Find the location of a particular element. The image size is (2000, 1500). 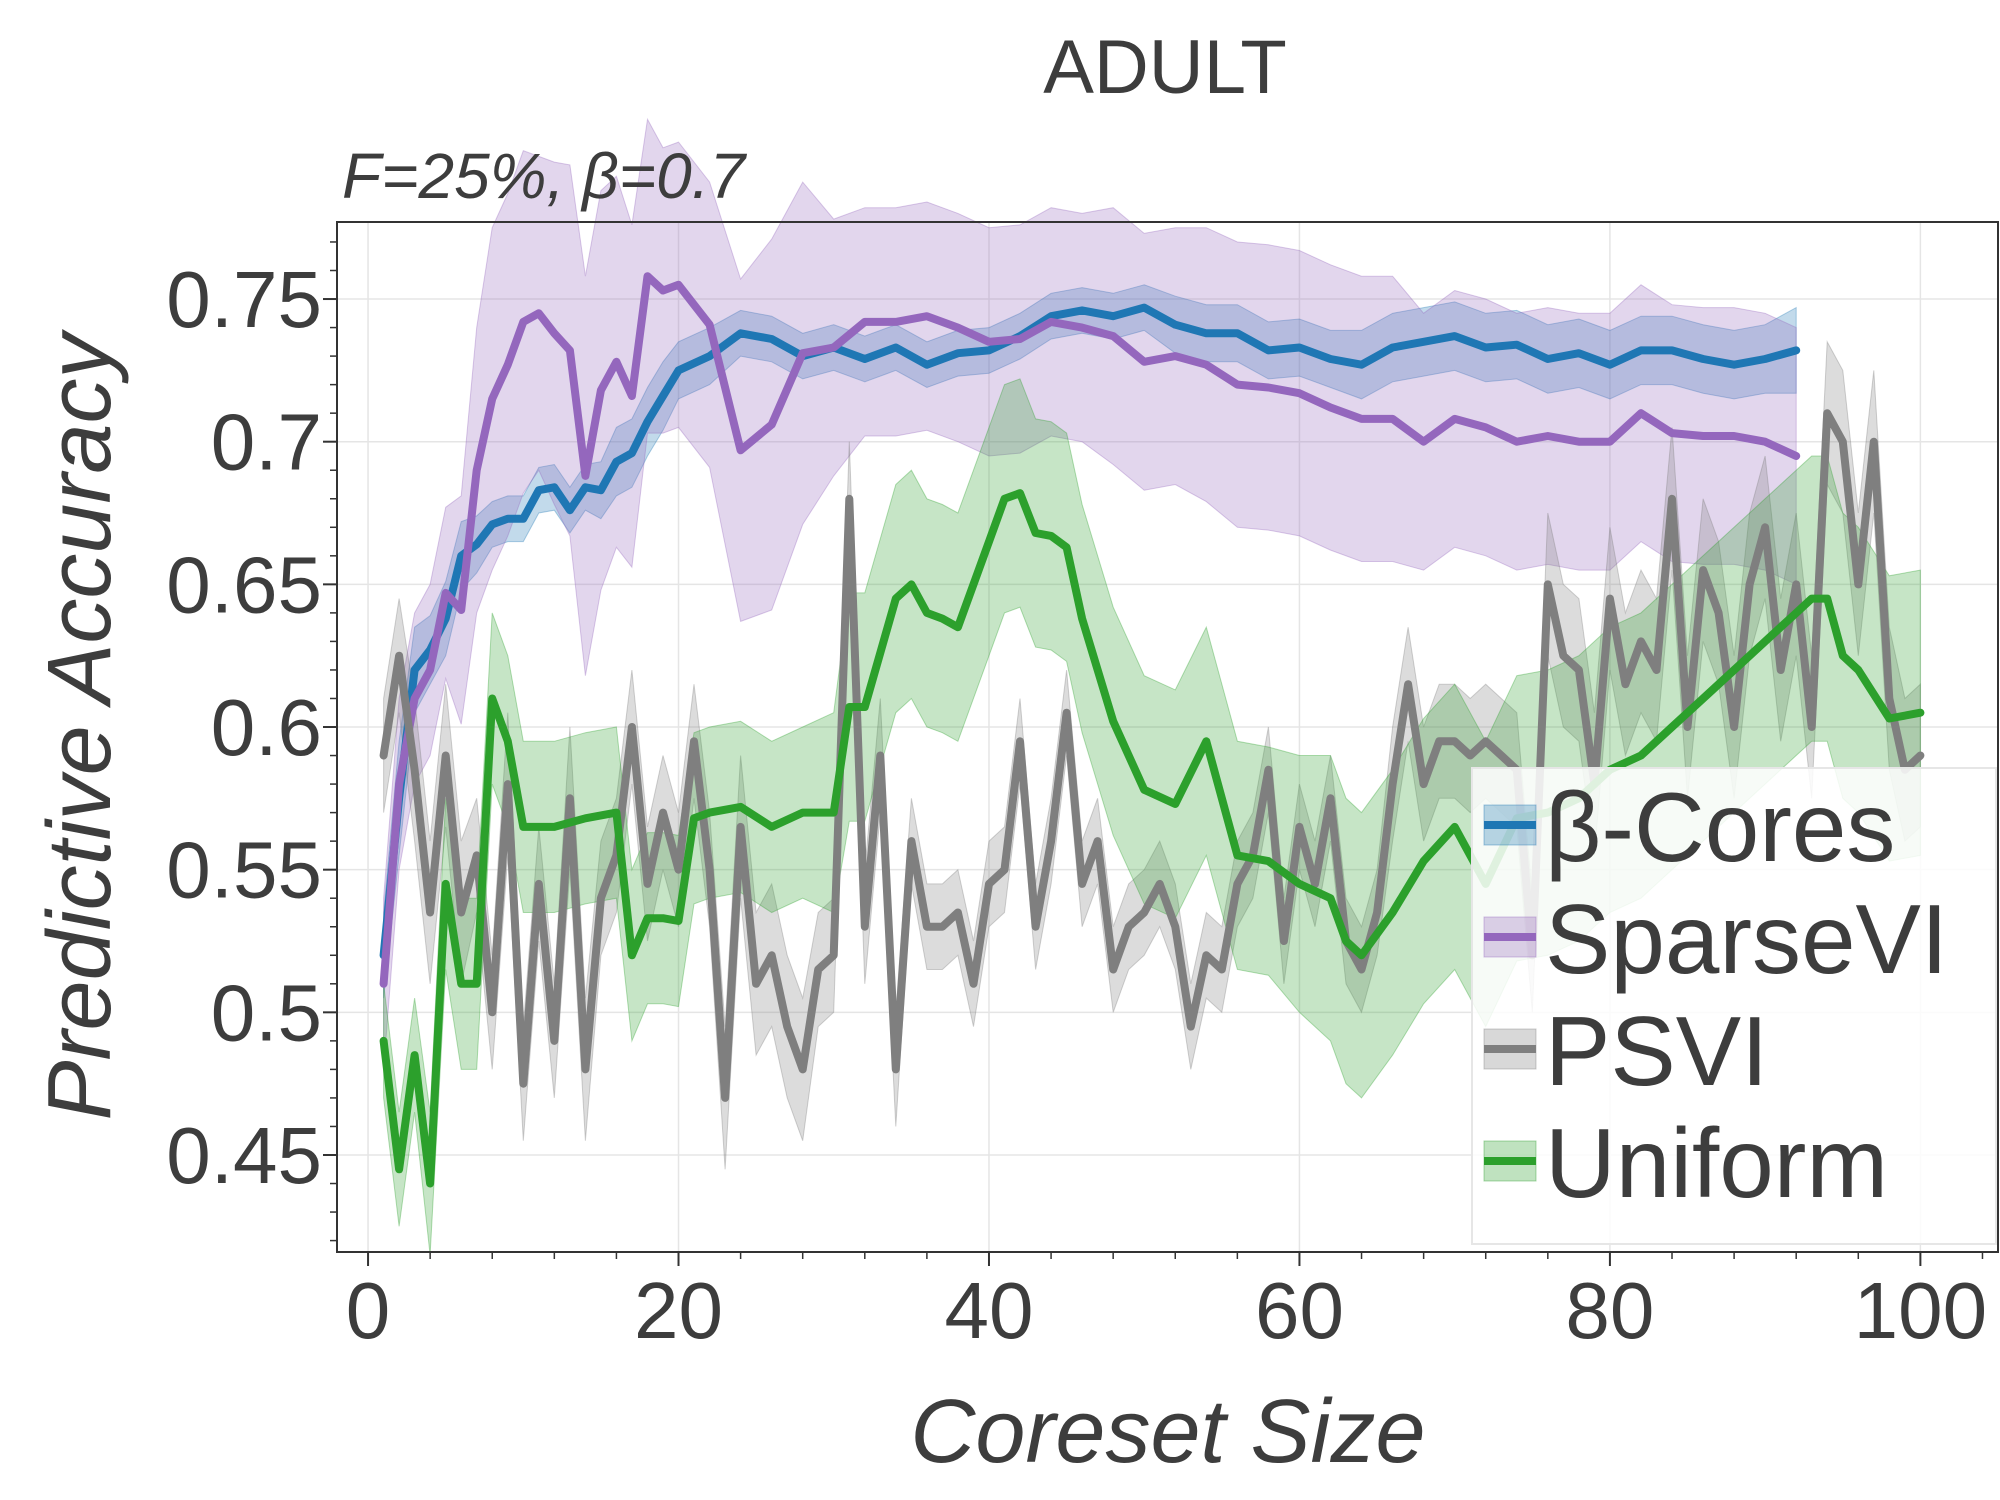

legend-label-uniform: Uniform is located at coordinates (1716, 1163).